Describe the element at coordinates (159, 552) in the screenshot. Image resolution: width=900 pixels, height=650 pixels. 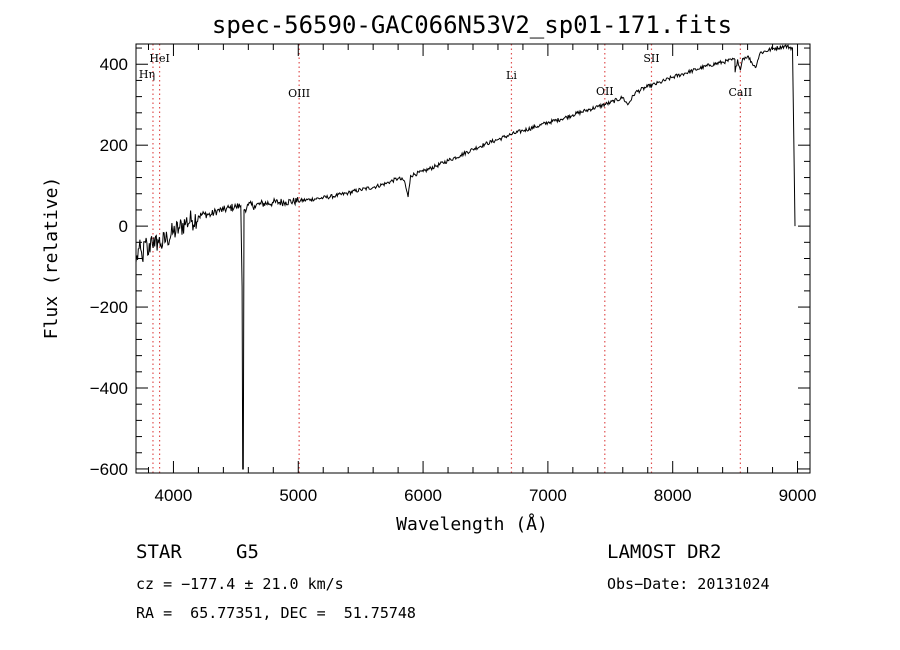
I see `class-label: STAR` at that location.